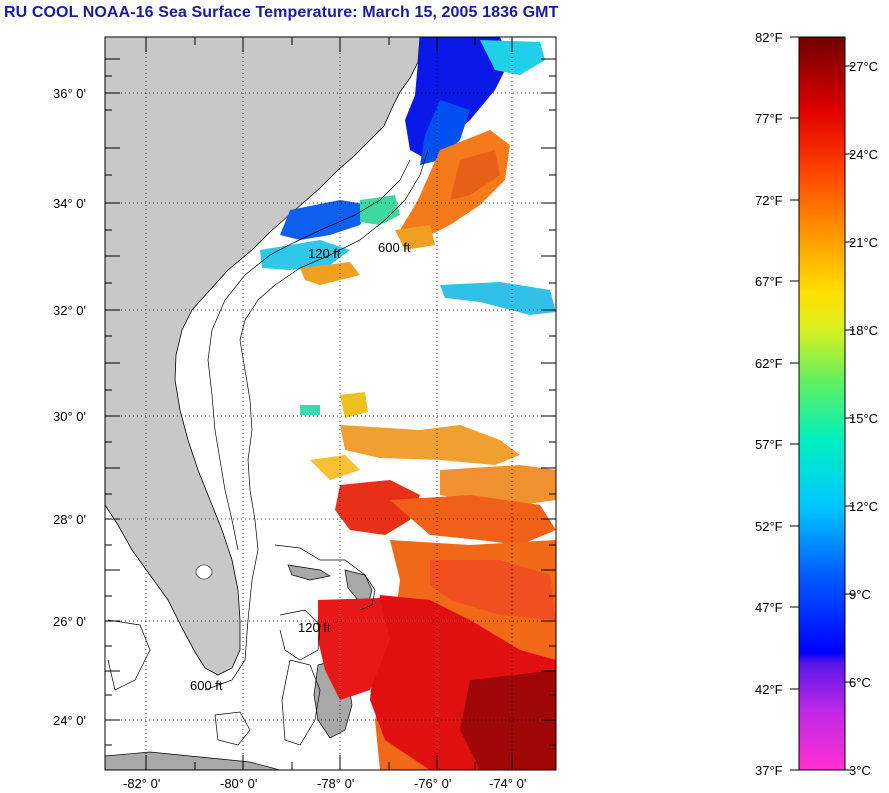  What do you see at coordinates (69, 93) in the screenshot?
I see `lat-label-36: 36° 0'` at bounding box center [69, 93].